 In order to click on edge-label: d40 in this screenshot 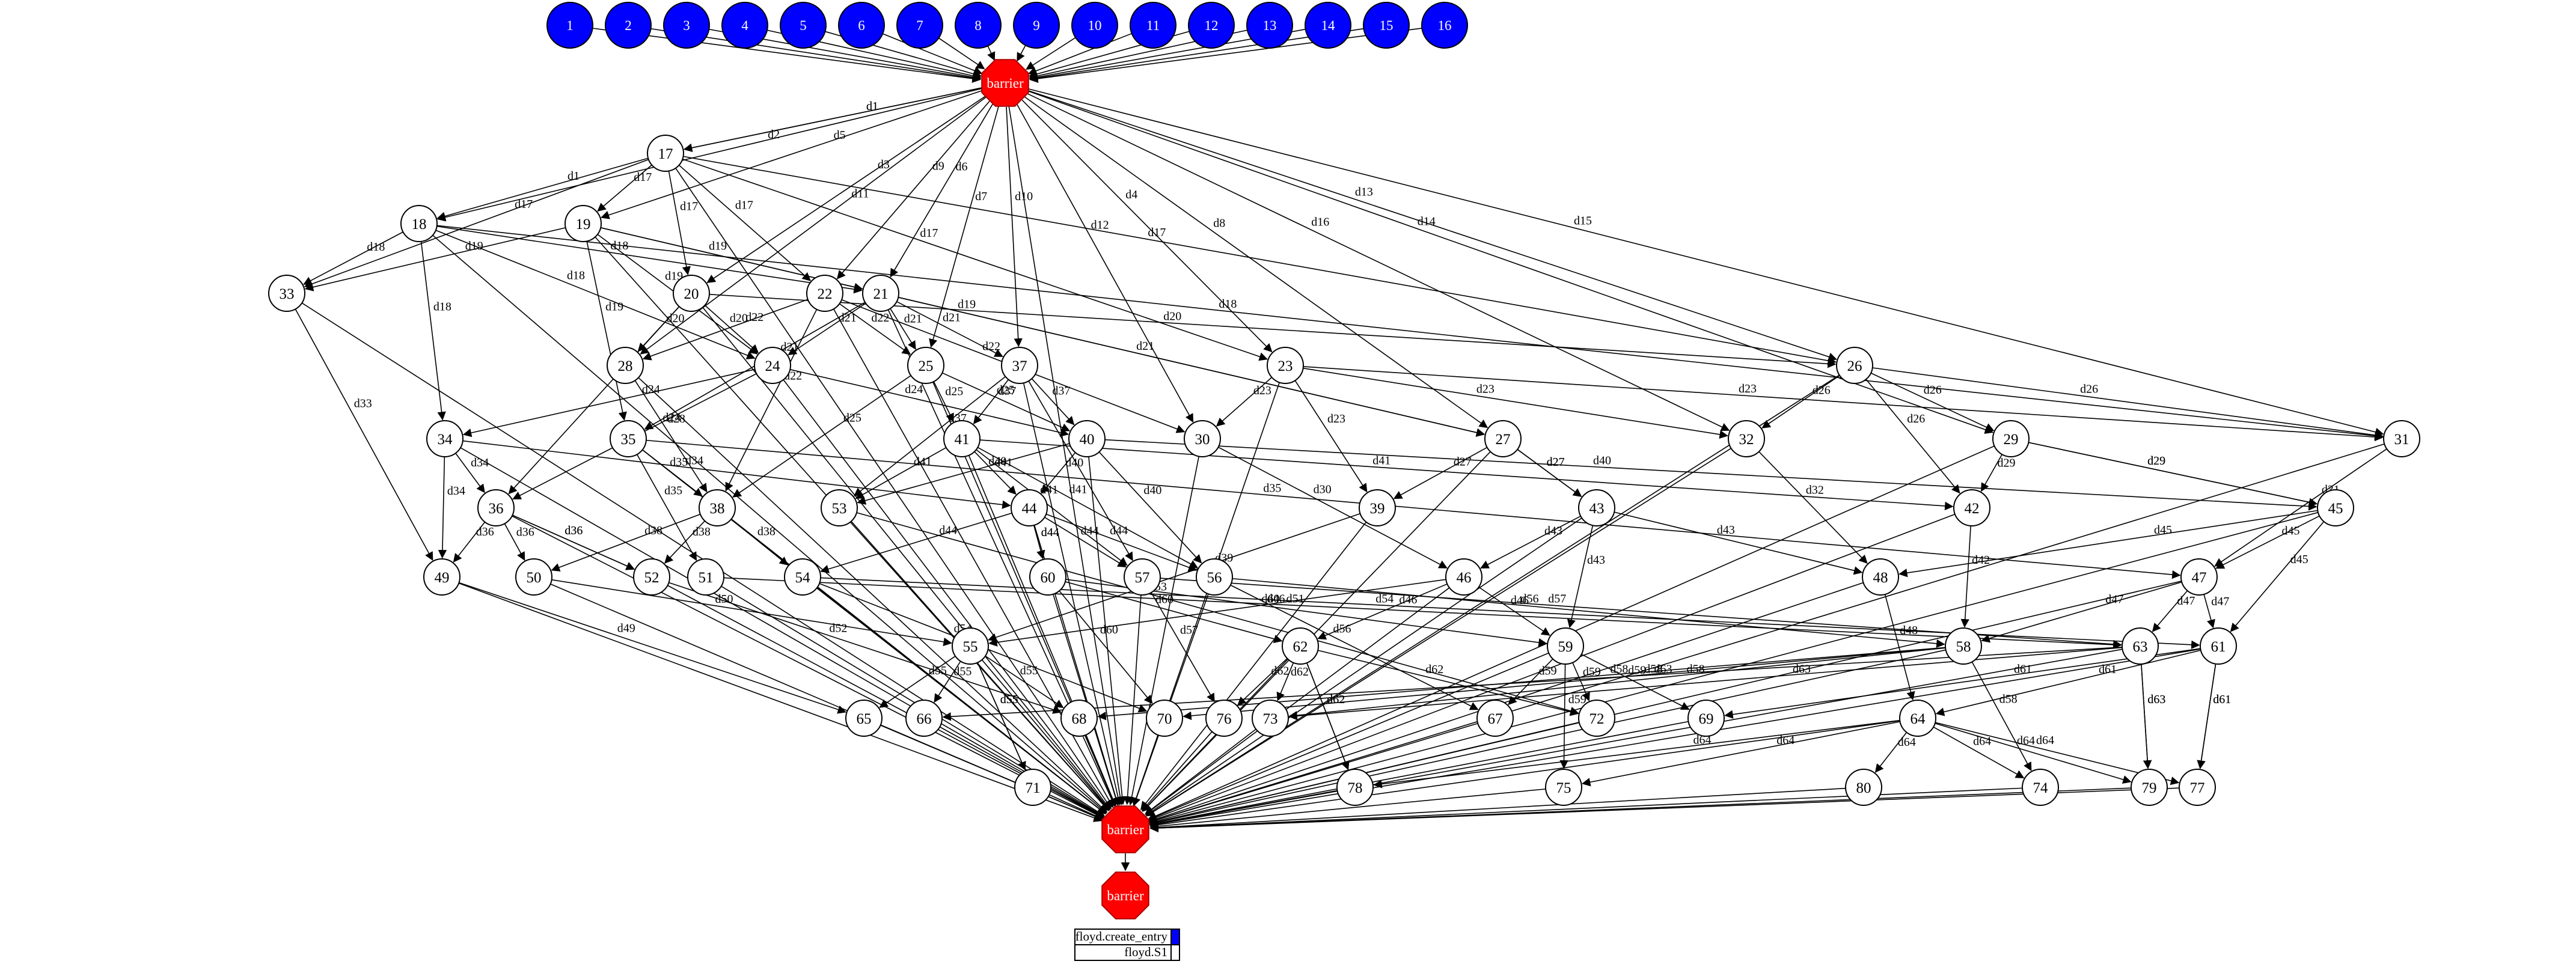, I will do `click(1074, 462)`.